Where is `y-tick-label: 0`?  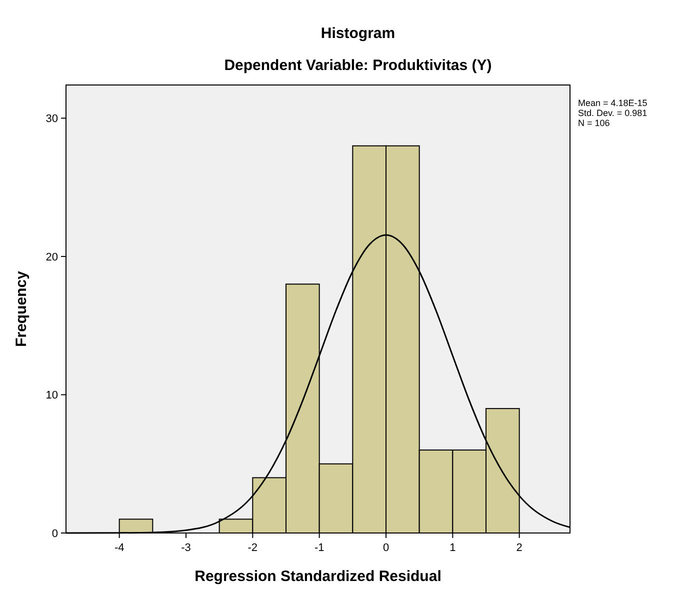 y-tick-label: 0 is located at coordinates (55, 534).